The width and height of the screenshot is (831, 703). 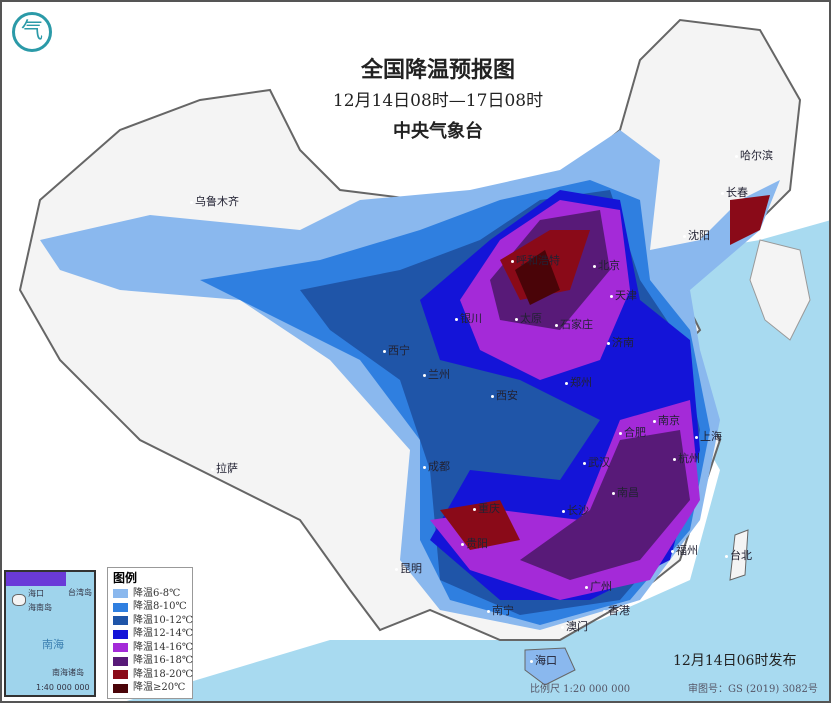 I want to click on issuer: 中央气象台, so click(x=438, y=131).